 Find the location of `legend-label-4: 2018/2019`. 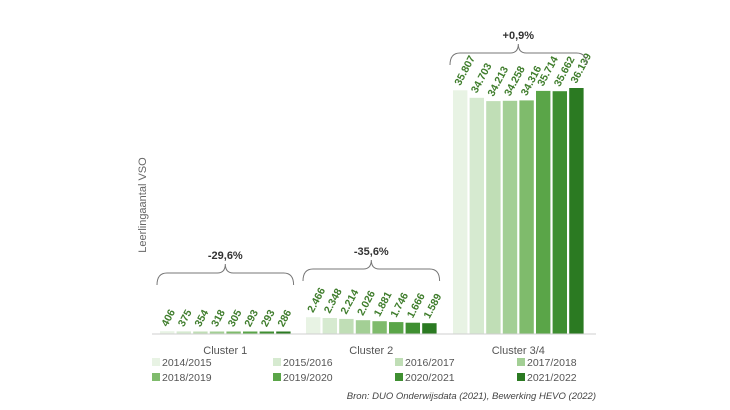

legend-label-4: 2018/2019 is located at coordinates (187, 378).